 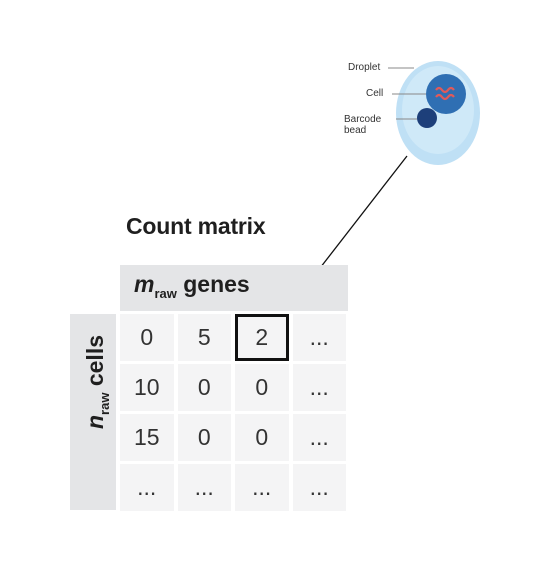 What do you see at coordinates (216, 284) in the screenshot?
I see `genes-axis-word: genes` at bounding box center [216, 284].